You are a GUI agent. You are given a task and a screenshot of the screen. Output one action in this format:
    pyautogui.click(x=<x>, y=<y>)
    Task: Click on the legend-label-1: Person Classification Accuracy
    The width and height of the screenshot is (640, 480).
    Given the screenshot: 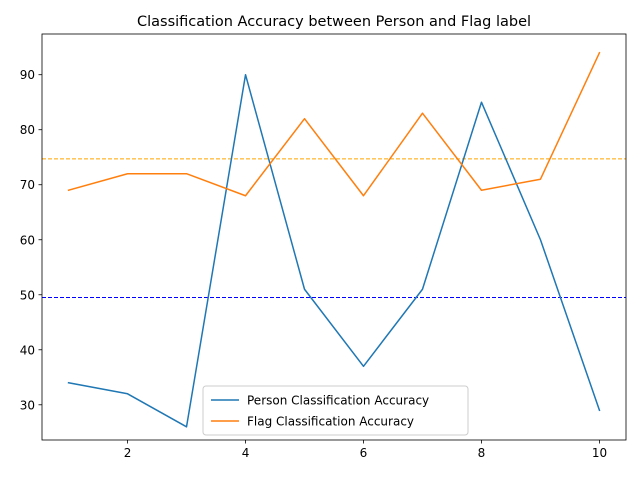 What is the action you would take?
    pyautogui.click(x=338, y=401)
    